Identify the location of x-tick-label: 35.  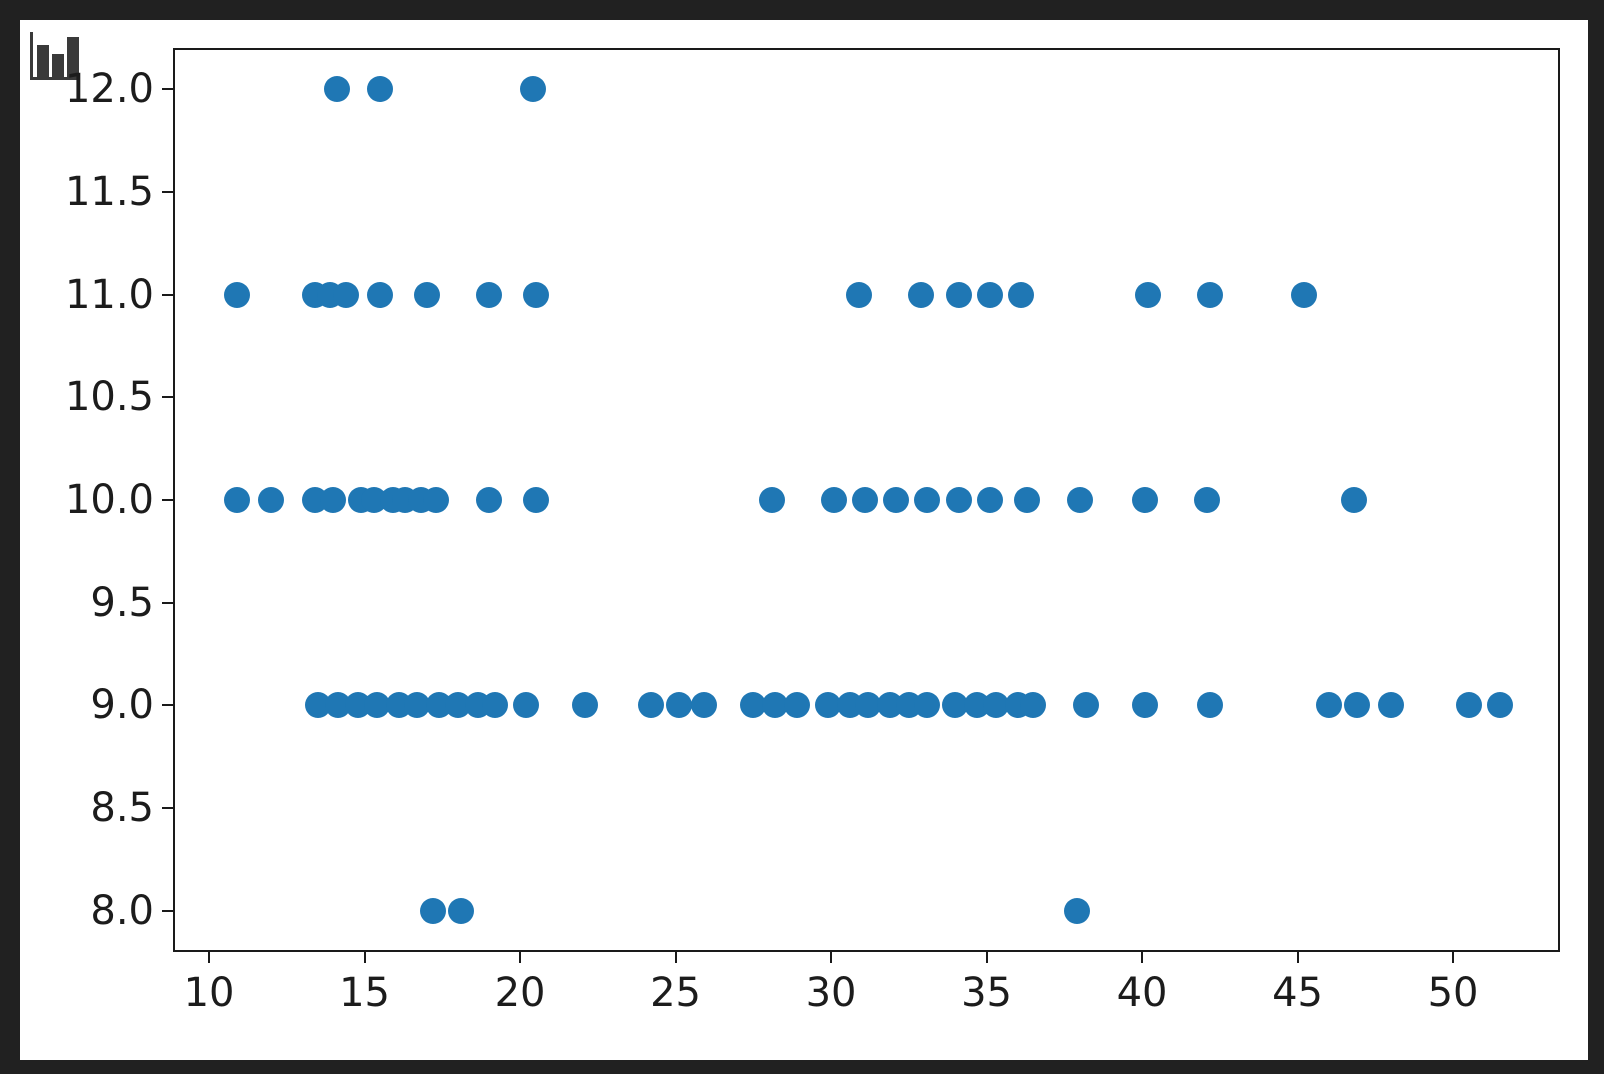
(986, 993).